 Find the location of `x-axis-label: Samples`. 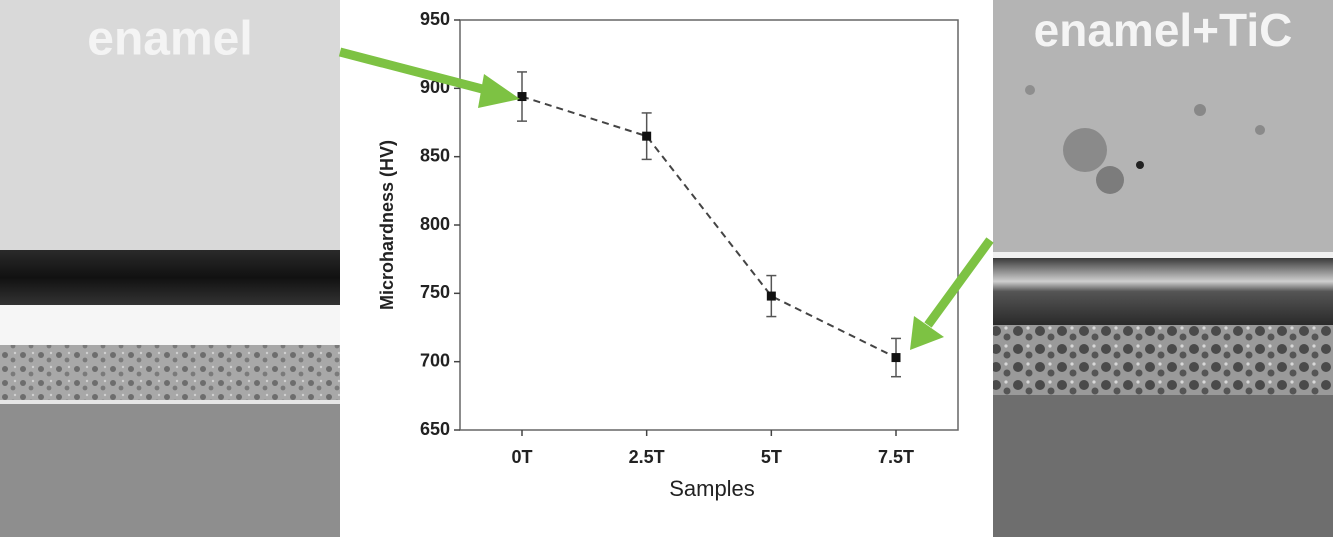

x-axis-label: Samples is located at coordinates (712, 488).